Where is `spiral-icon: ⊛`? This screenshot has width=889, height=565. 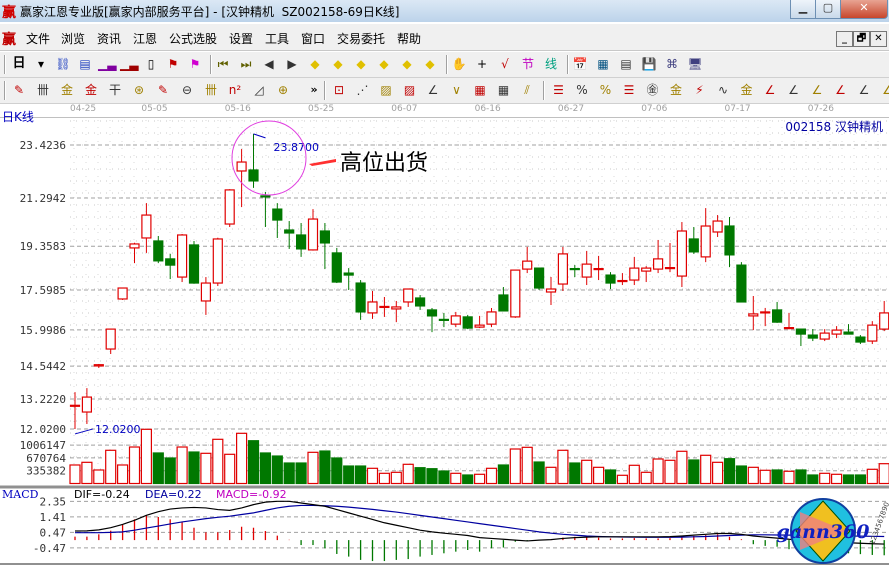 spiral-icon: ⊛ is located at coordinates (139, 90).